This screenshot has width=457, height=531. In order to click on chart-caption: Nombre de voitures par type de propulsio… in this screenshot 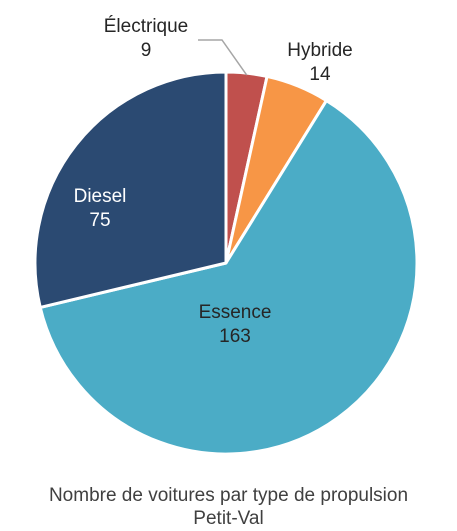, I will do `click(228, 507)`.